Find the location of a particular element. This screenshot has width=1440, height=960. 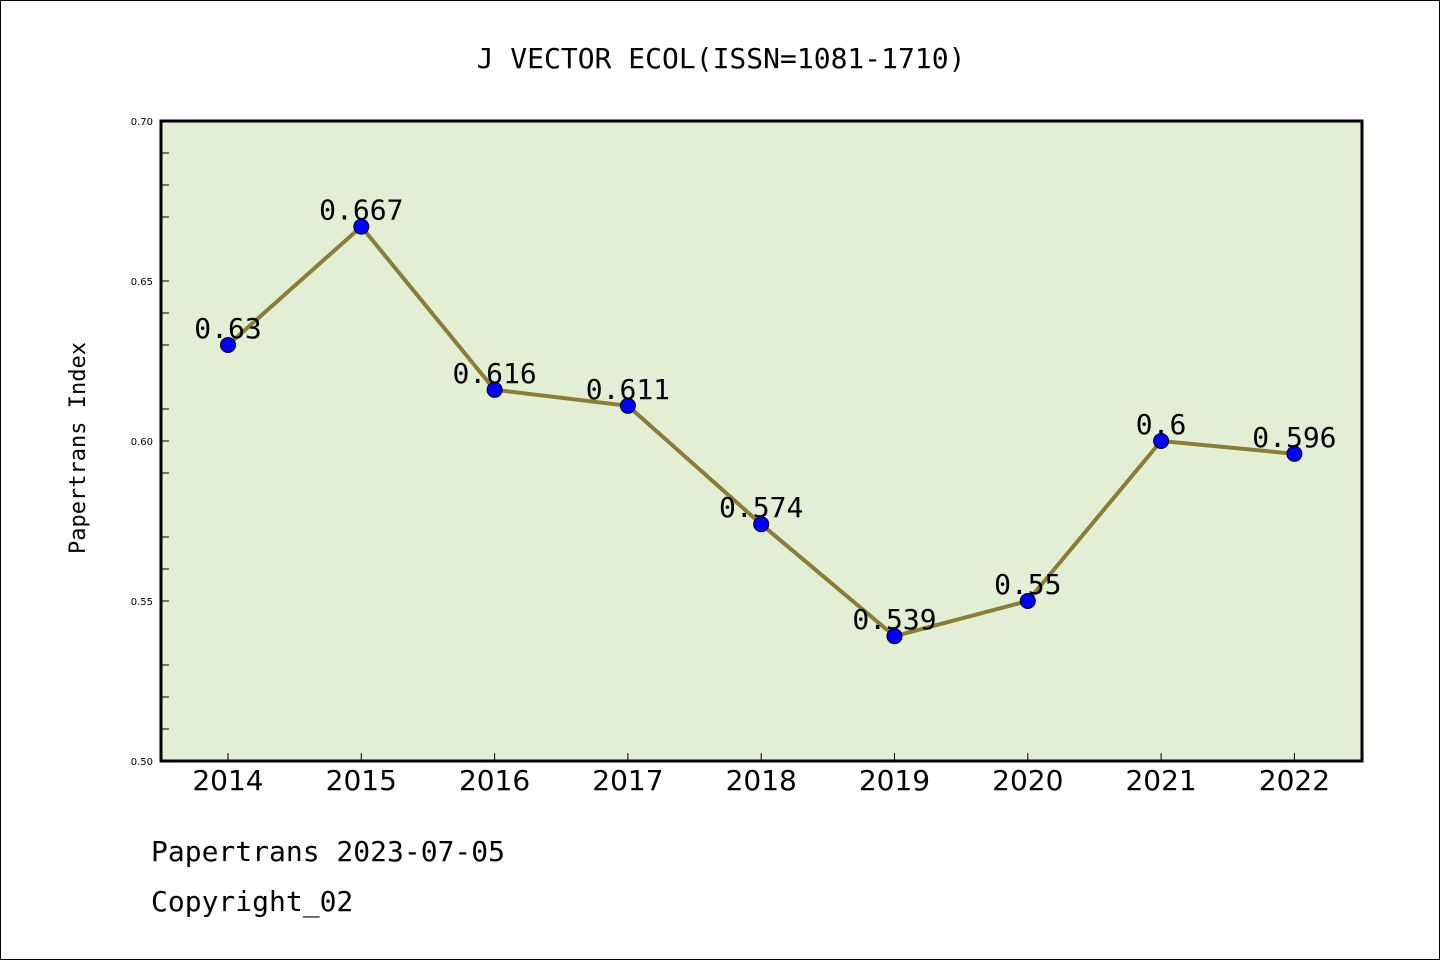

y-tick-label: 0.65 is located at coordinates (142, 282).